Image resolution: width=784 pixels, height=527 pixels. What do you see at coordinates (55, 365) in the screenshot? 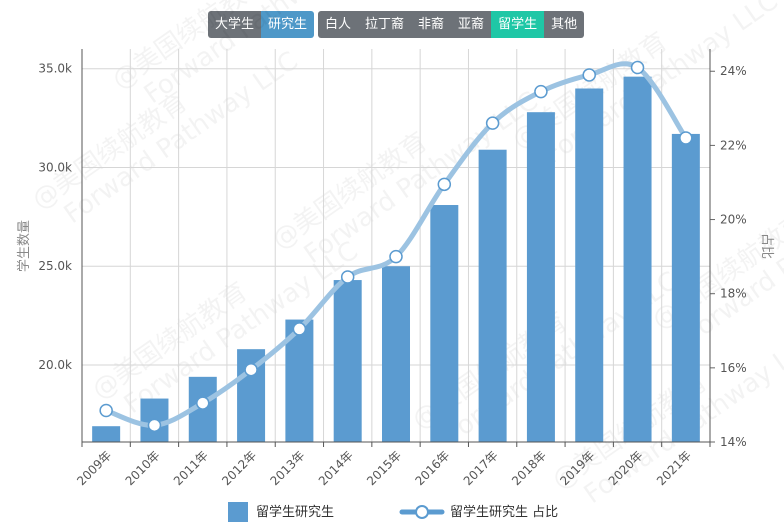
I see `left-tick-label: 20.0k` at bounding box center [55, 365].